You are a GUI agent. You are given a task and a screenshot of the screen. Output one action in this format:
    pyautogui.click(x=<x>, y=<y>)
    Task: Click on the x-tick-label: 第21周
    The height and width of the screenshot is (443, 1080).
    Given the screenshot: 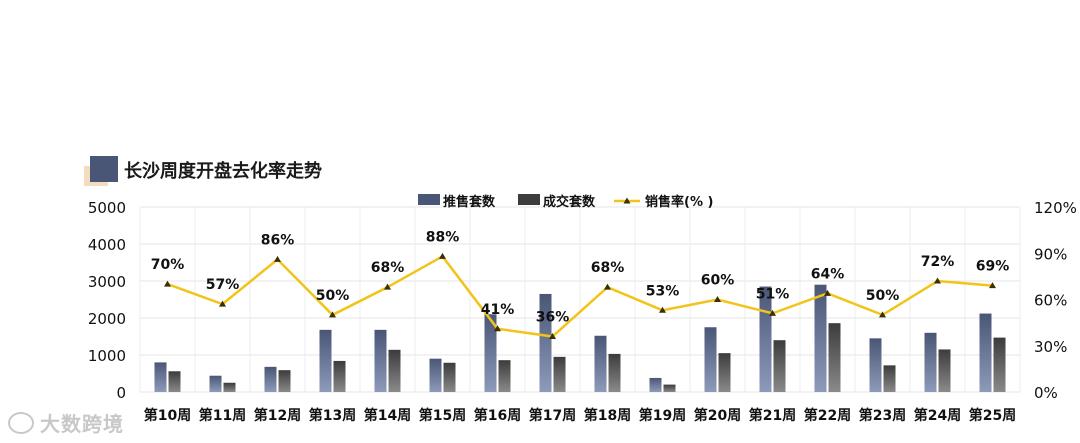 What is the action you would take?
    pyautogui.click(x=772, y=415)
    